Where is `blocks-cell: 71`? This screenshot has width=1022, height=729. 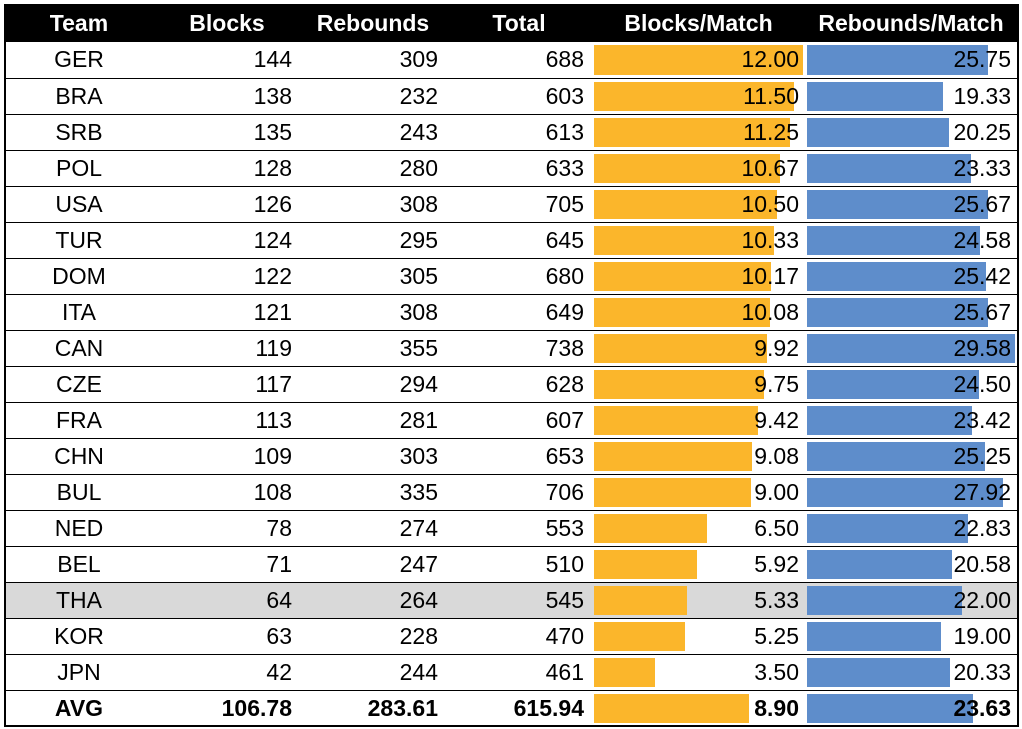
blocks-cell: 71 is located at coordinates (279, 563).